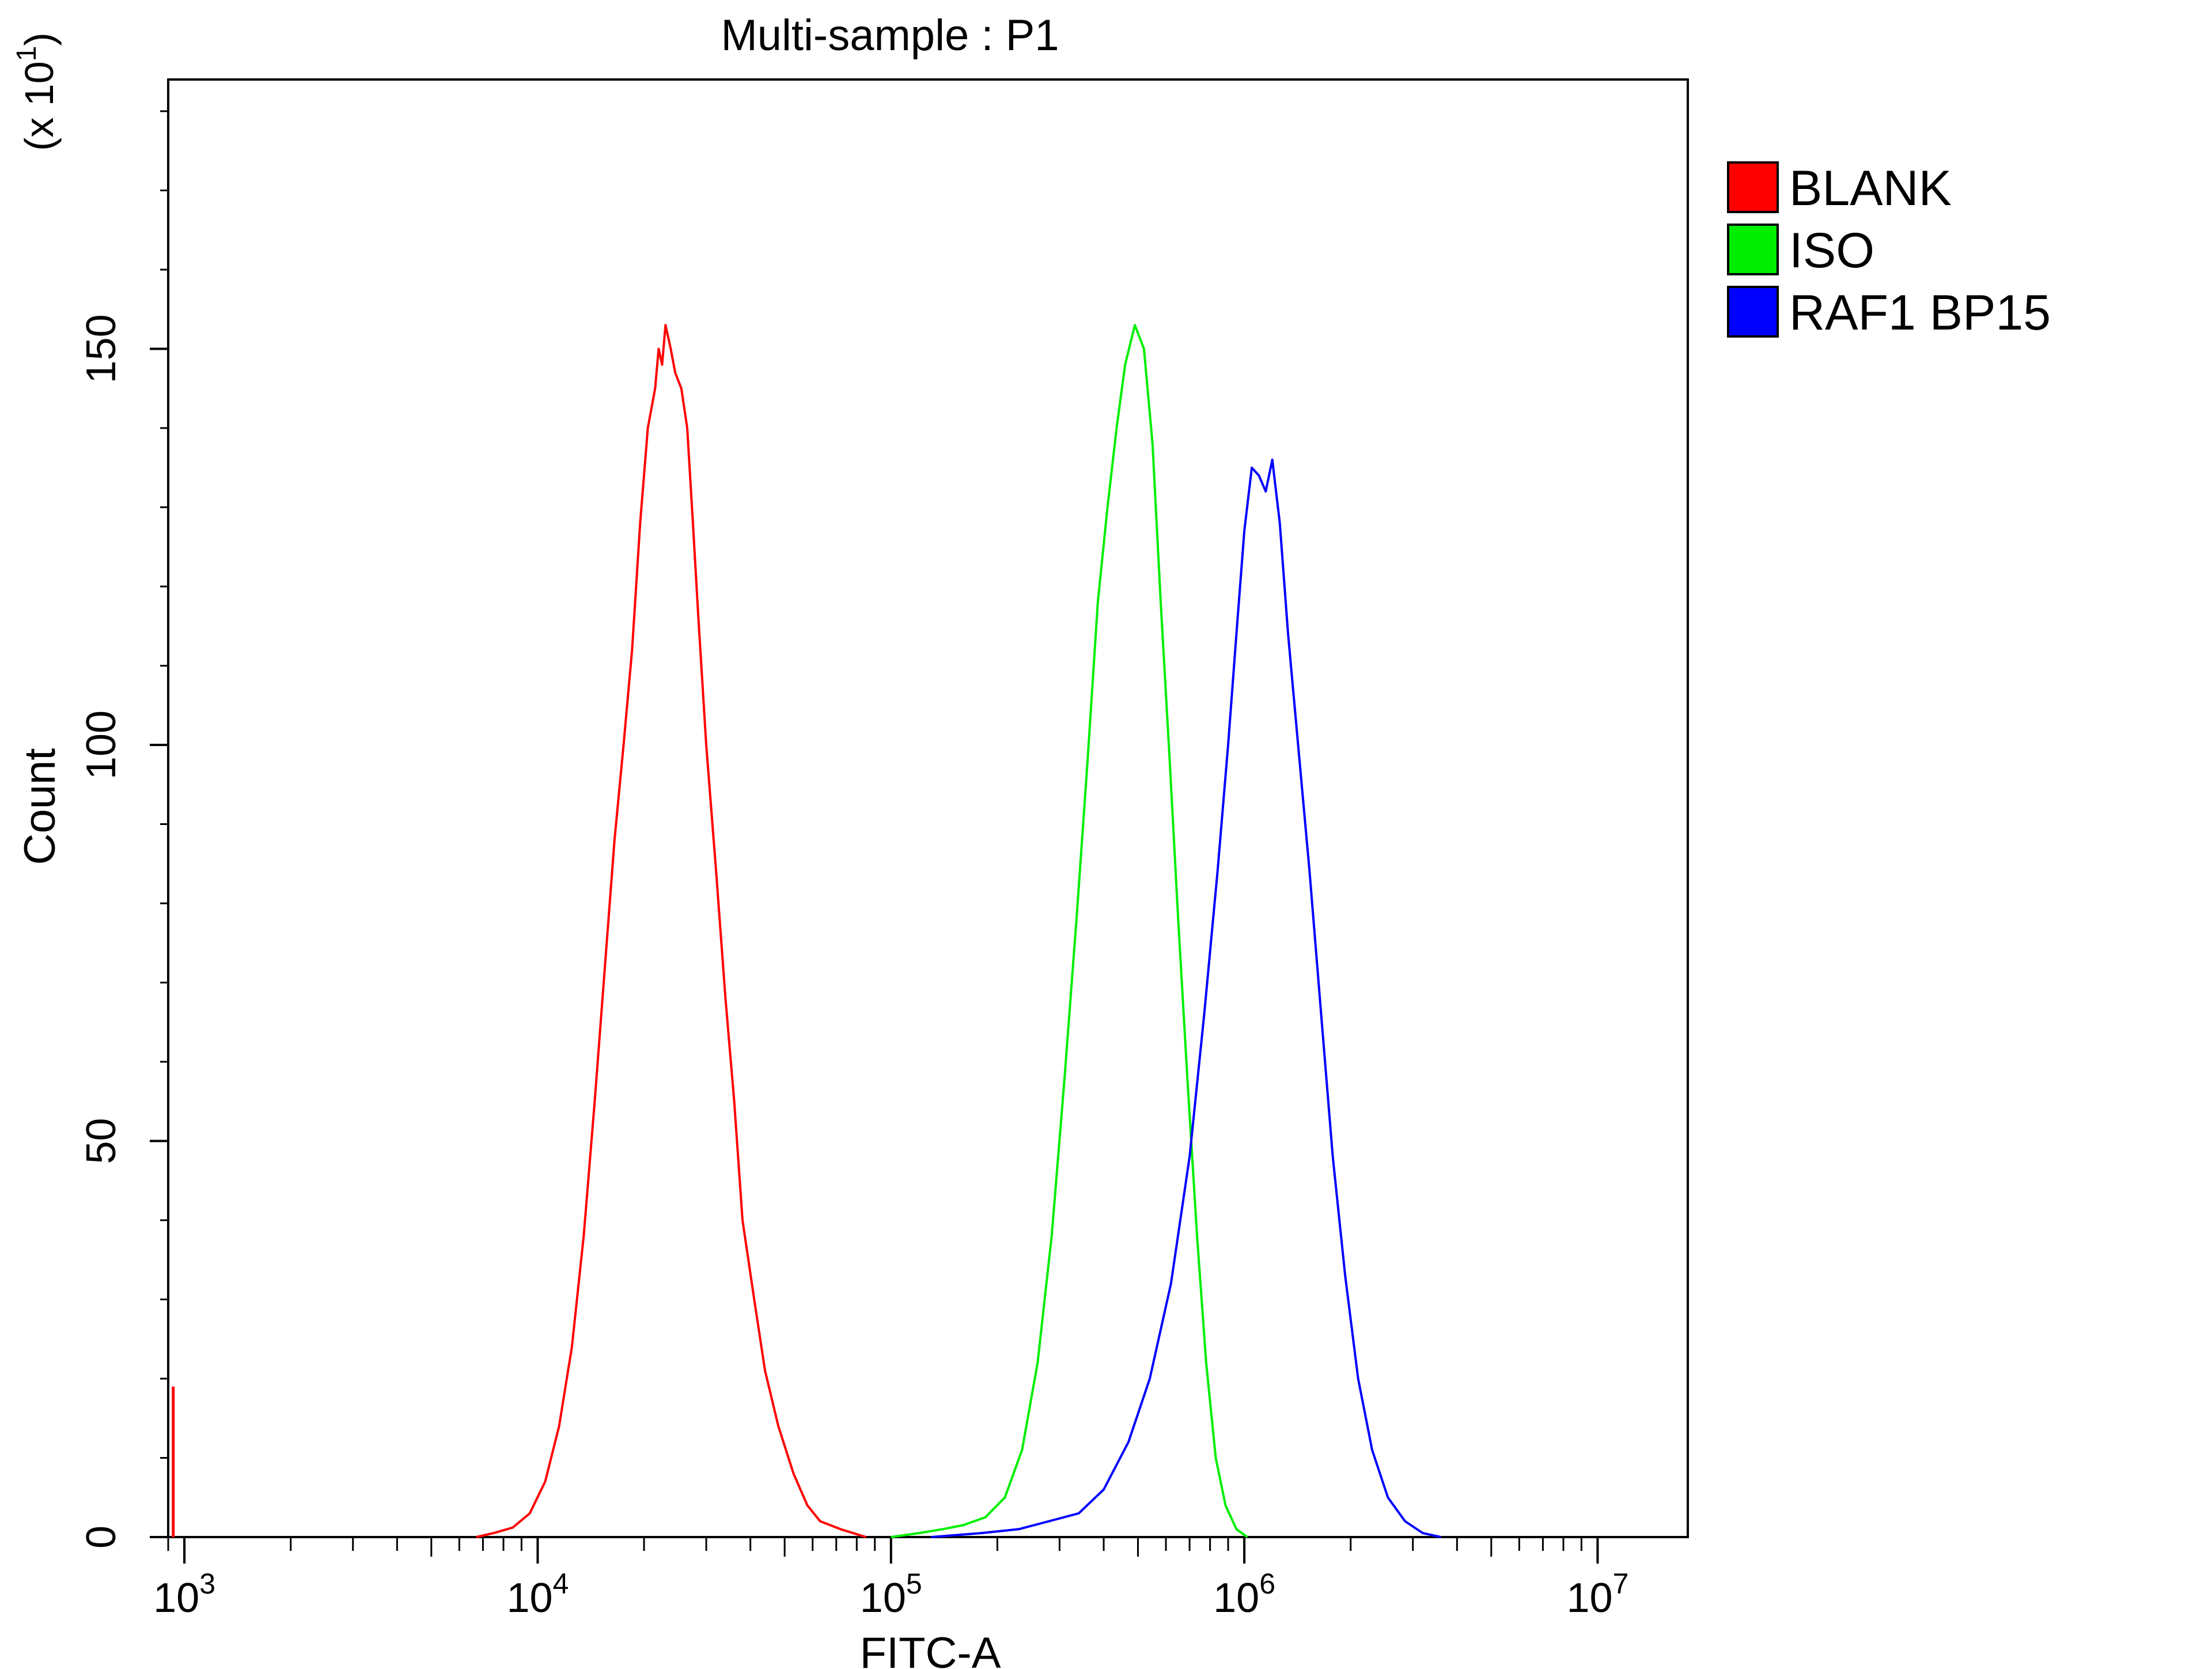 This screenshot has height=1669, width=2212. I want to click on x-axis-ticks: 10³ 10⁴ 10⁵ 10⁶ 10⁷, so click(890, 1579).